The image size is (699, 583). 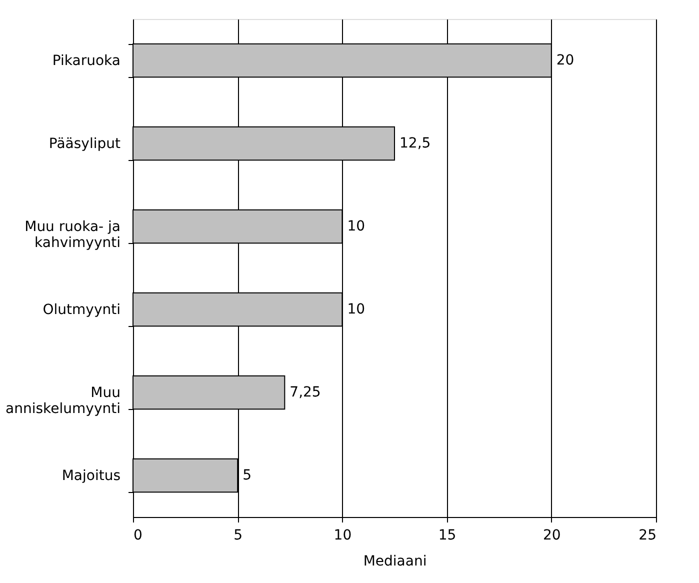 I want to click on y-tick-label: Muu anniskelumyynti, so click(x=63, y=401).